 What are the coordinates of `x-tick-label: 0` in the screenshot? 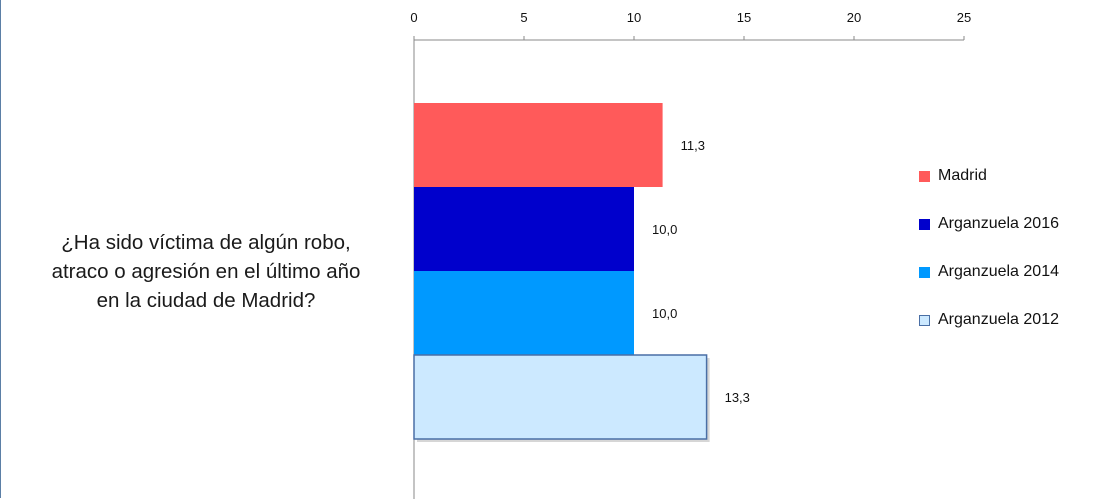 It's located at (413, 17).